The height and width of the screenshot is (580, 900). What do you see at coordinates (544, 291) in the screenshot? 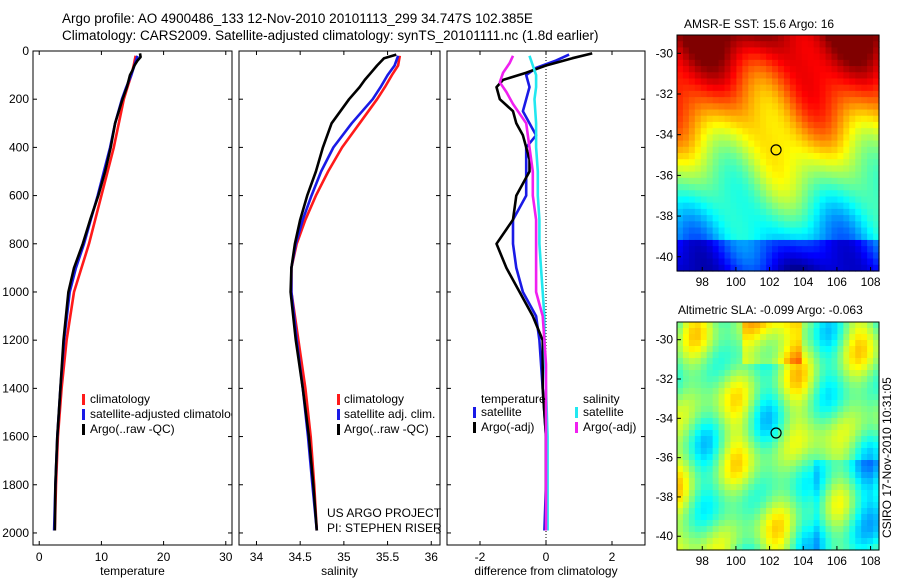
I see `series-line-temperature-argo-adj-` at bounding box center [544, 291].